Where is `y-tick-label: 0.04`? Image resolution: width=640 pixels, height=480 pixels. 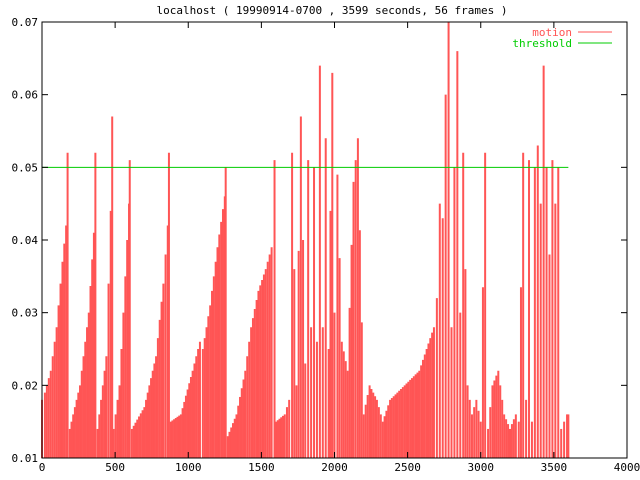 y-tick-label: 0.04 is located at coordinates (25, 240).